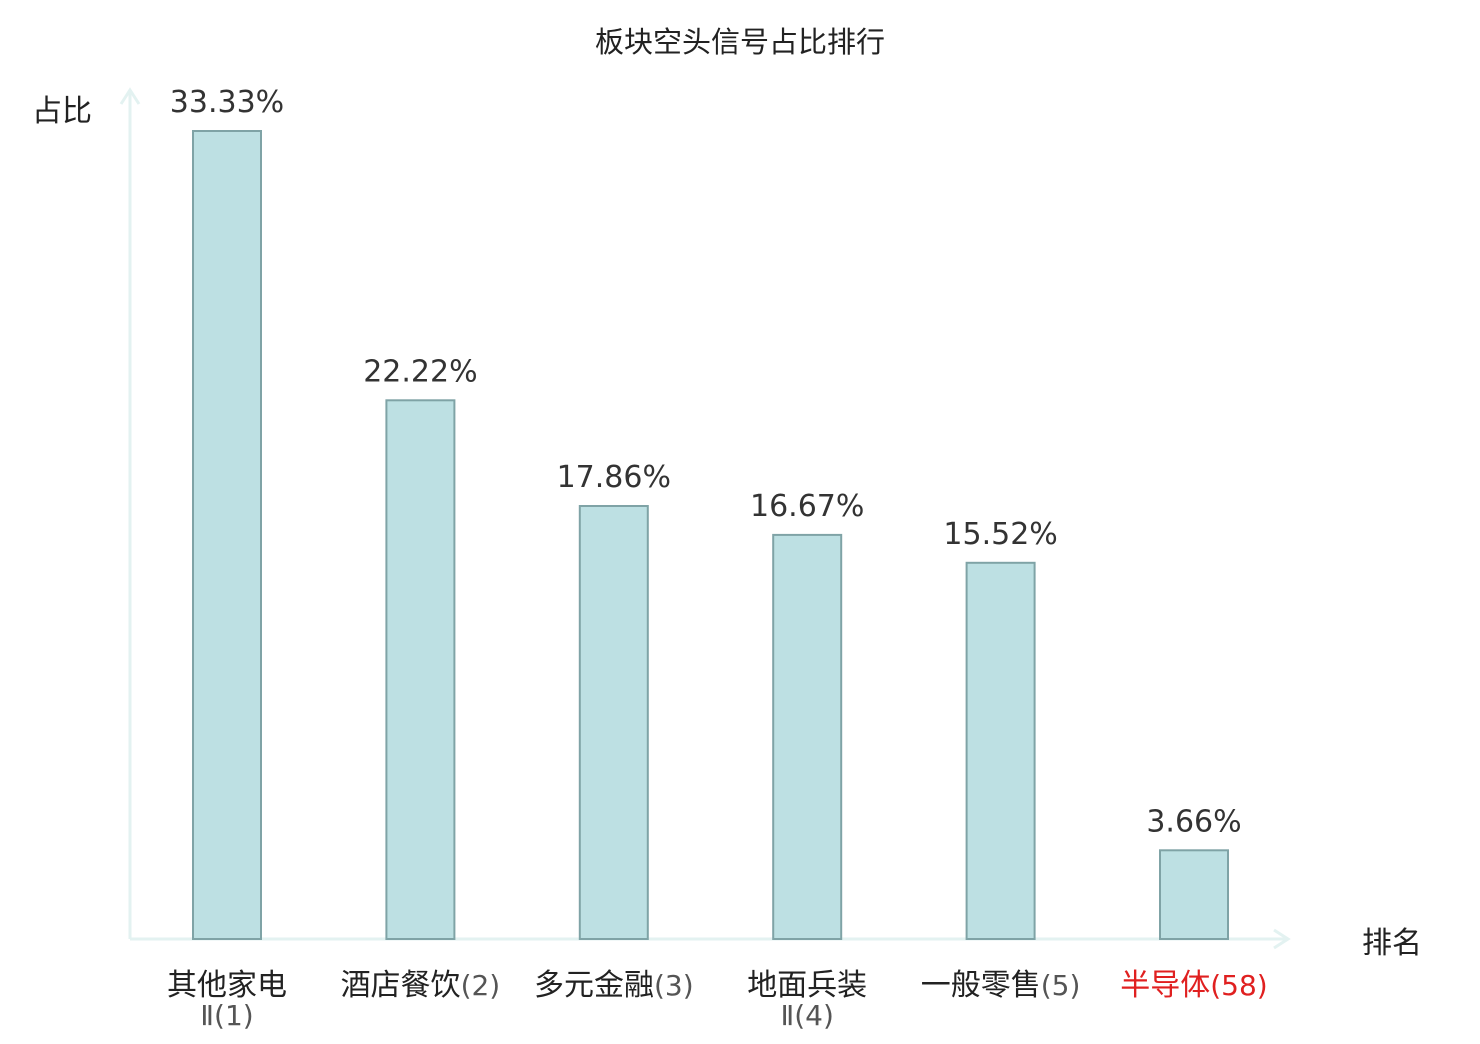 The width and height of the screenshot is (1480, 1044). What do you see at coordinates (1282, 939) in the screenshot?
I see `x-axis-arrow` at bounding box center [1282, 939].